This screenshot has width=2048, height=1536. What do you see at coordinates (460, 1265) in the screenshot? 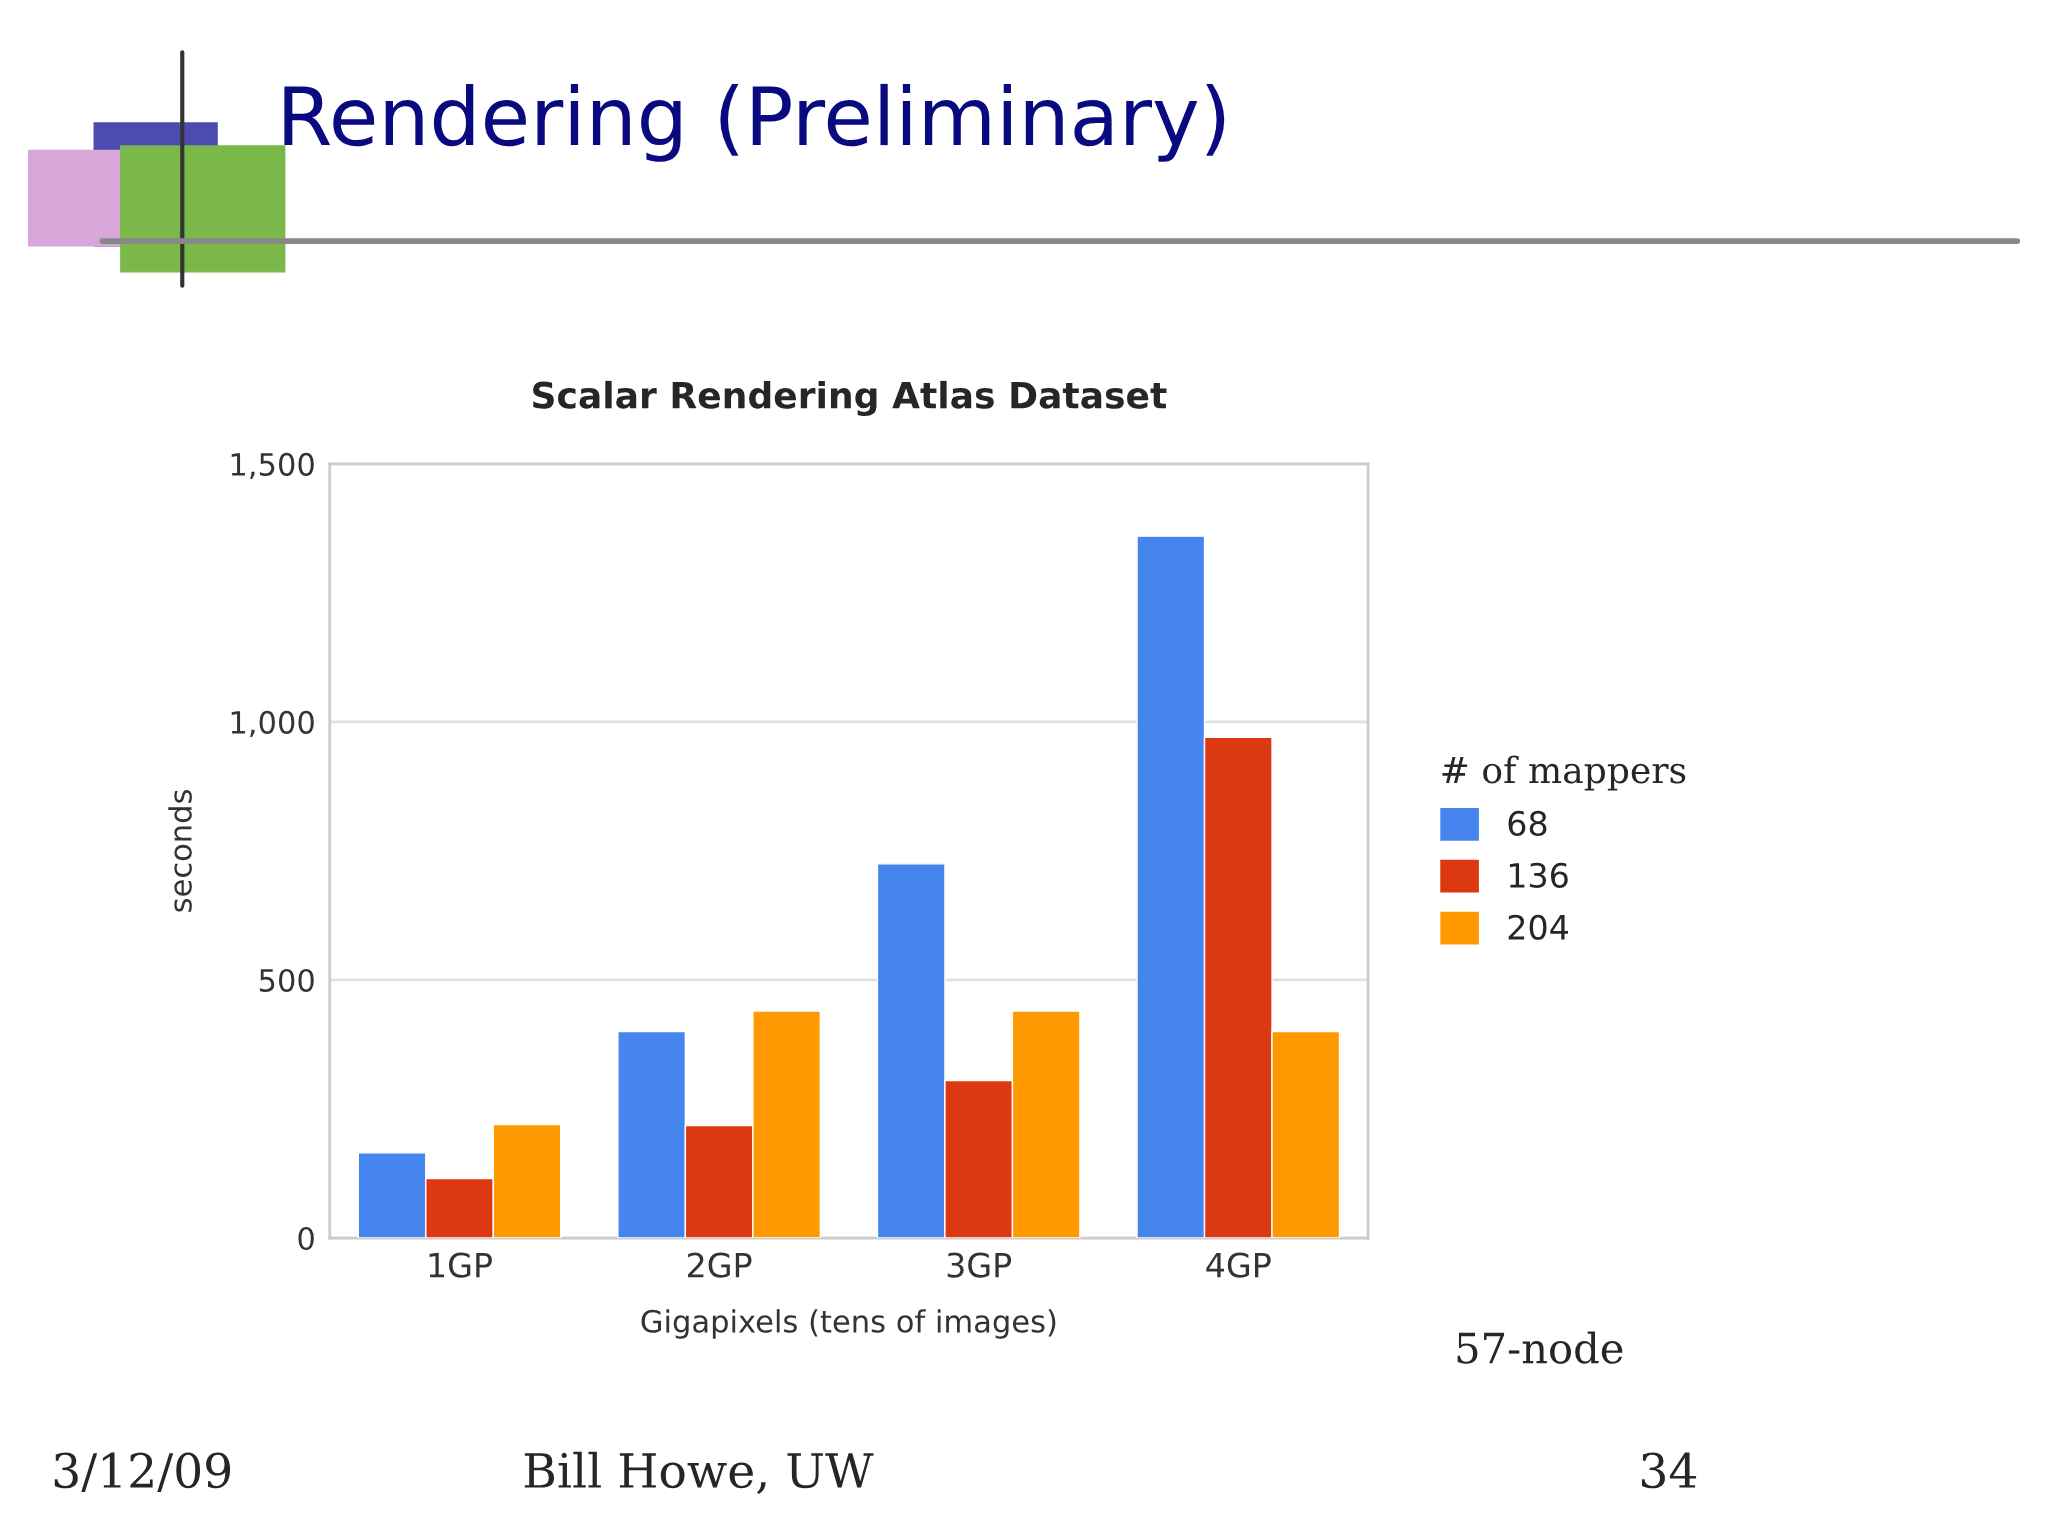
I see `x-tick-label: 1GP` at bounding box center [460, 1265].